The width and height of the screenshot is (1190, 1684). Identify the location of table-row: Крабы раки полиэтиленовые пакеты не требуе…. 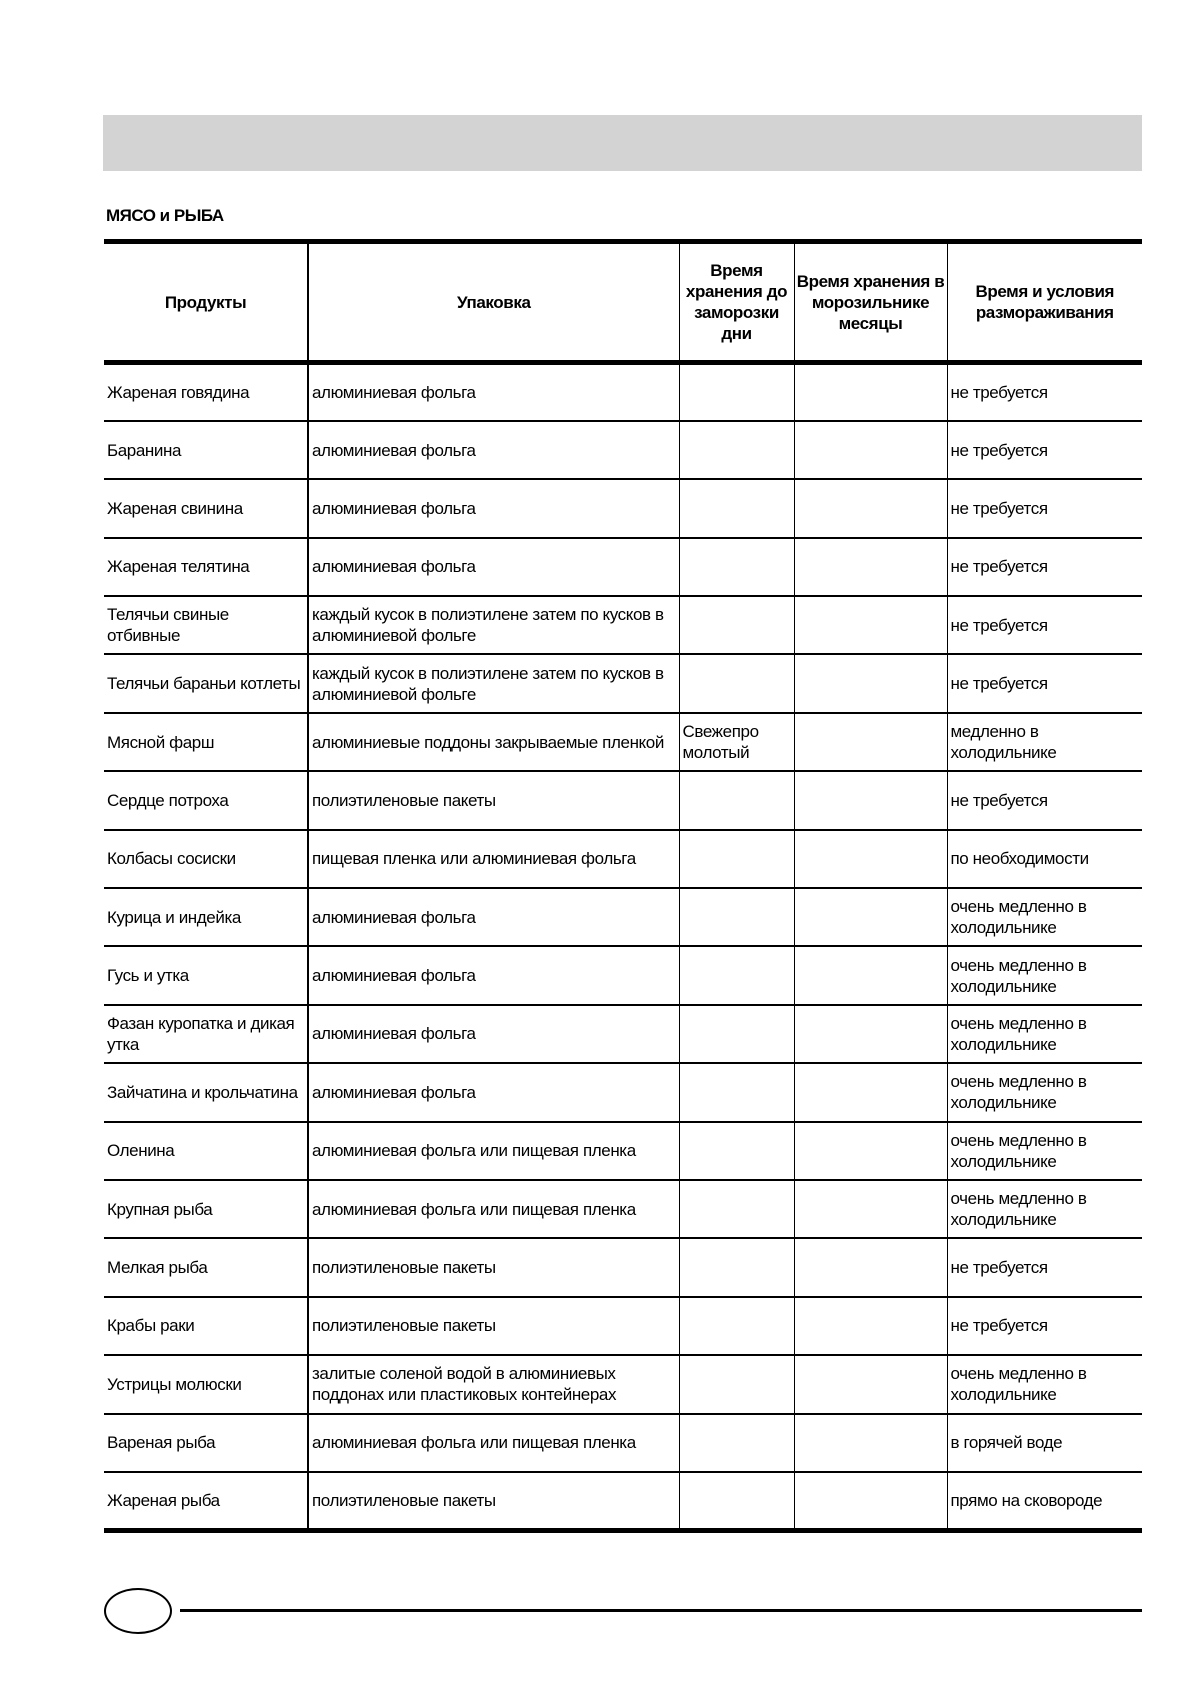
(623, 1326).